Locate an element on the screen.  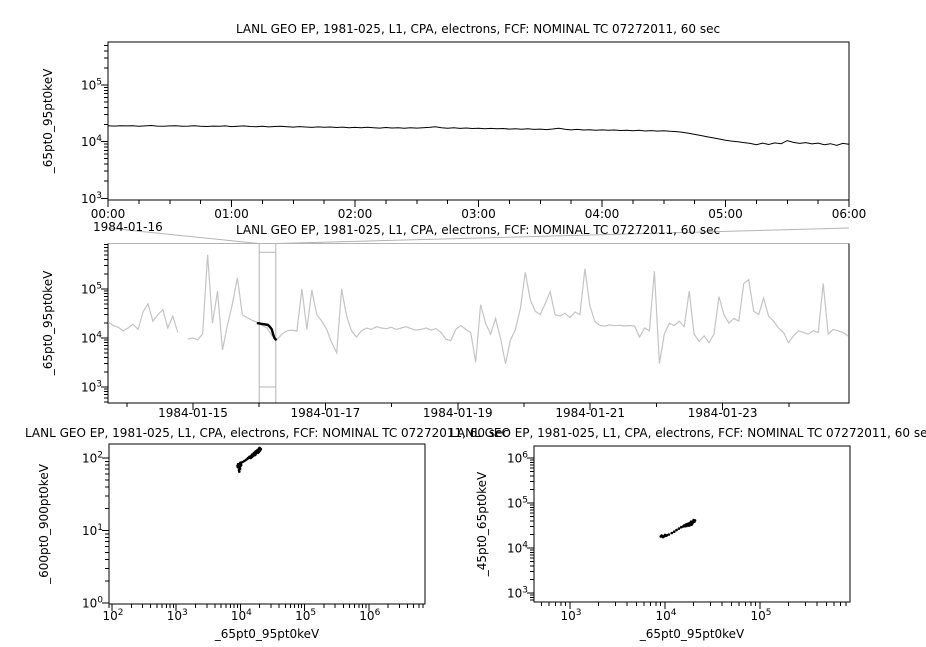
svg-text: 02:00 is located at coordinates (355, 214).